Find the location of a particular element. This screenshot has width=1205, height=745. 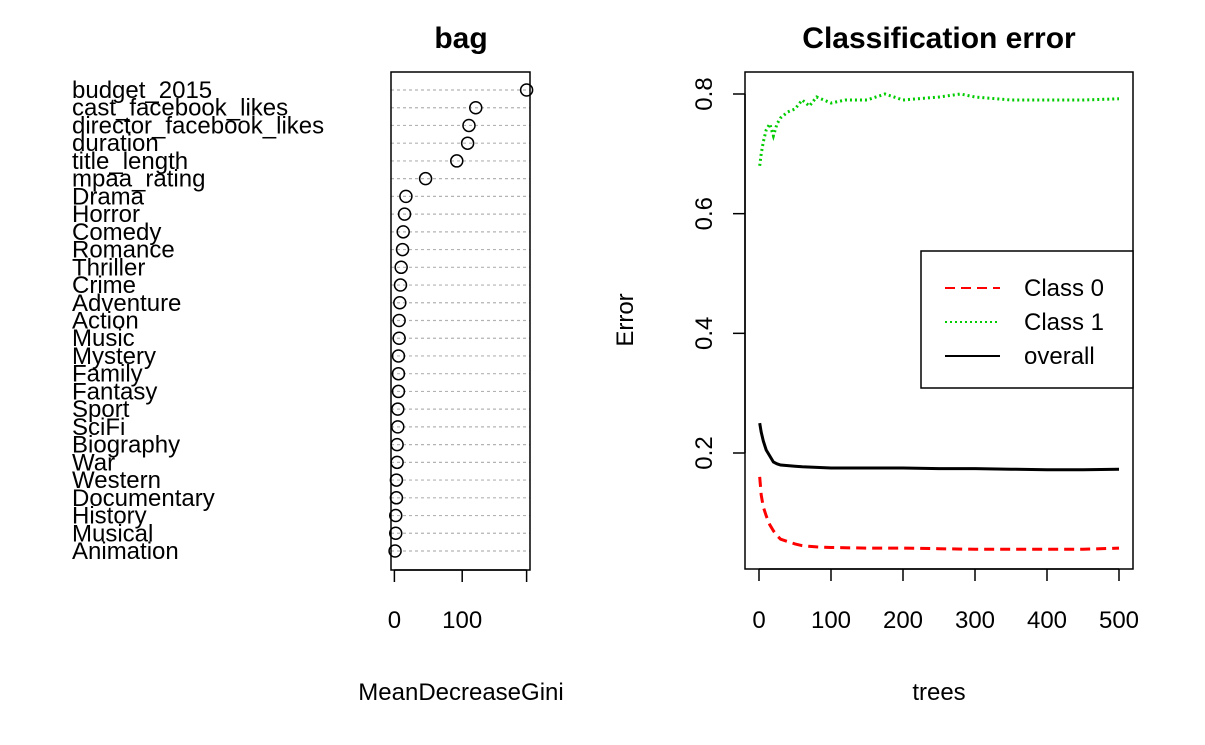

category-label-crime: Crime is located at coordinates (104, 285).